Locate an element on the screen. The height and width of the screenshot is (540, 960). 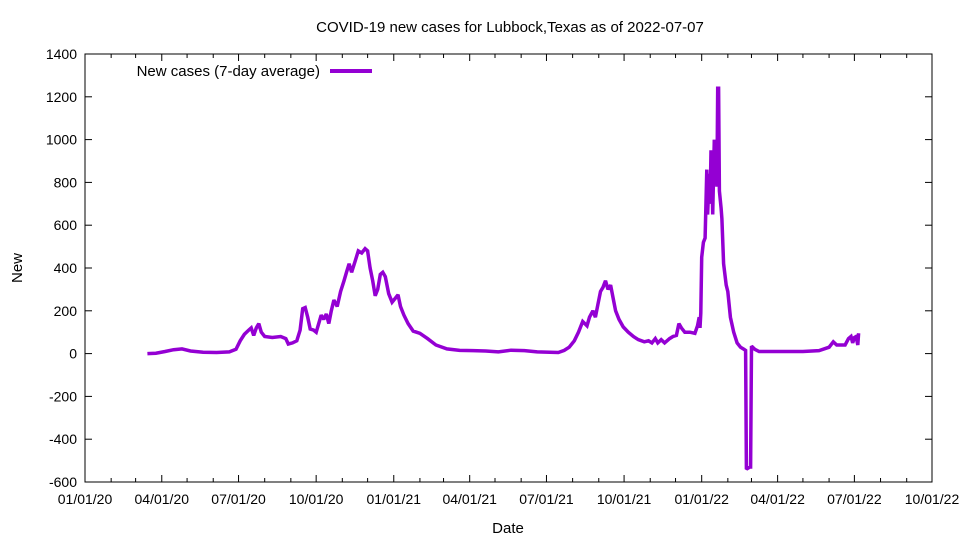
x-tick-label: 07/01/20 is located at coordinates (238, 499).